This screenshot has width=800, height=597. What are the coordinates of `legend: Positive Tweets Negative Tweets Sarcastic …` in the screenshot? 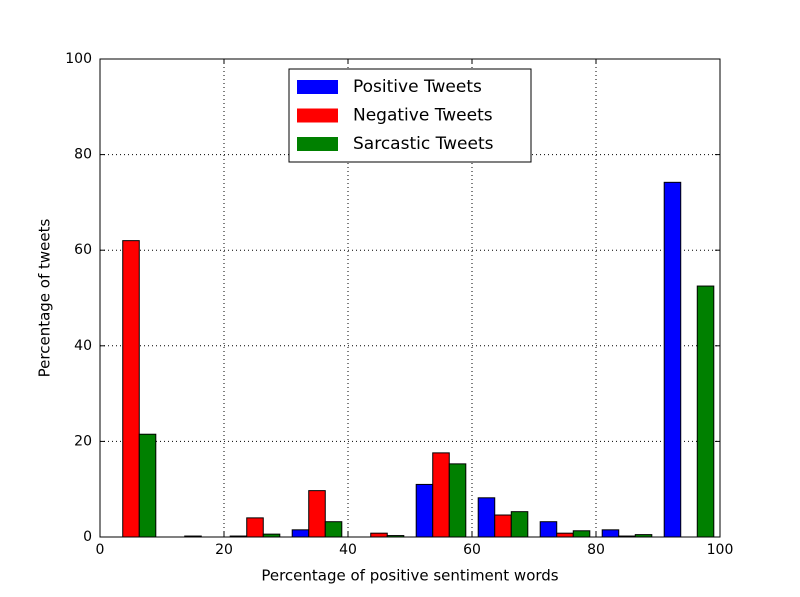 It's located at (410, 115).